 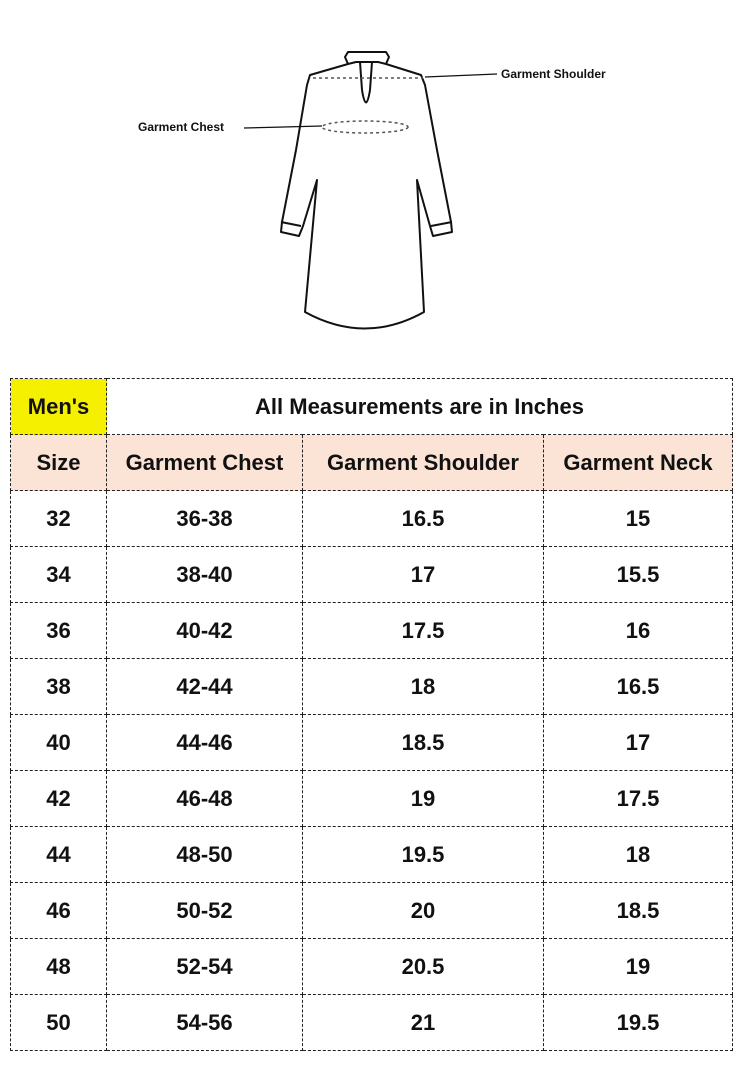 I want to click on size-cell: 42, so click(x=58, y=798).